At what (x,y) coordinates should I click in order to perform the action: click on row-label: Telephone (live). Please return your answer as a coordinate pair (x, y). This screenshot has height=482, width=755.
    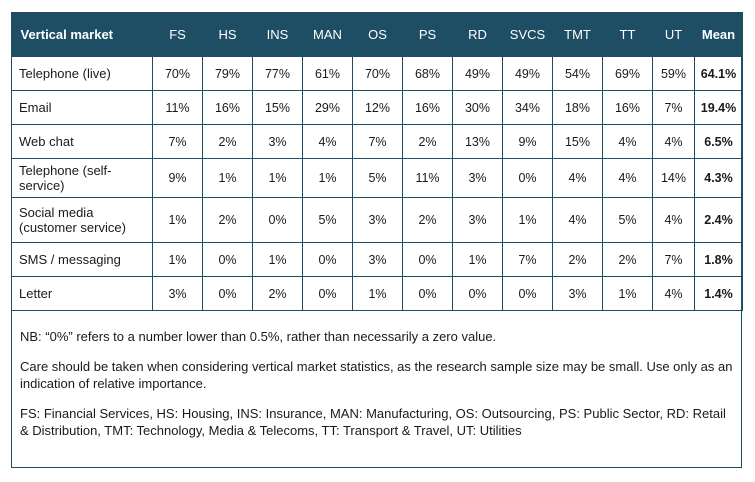
    Looking at the image, I should click on (82, 73).